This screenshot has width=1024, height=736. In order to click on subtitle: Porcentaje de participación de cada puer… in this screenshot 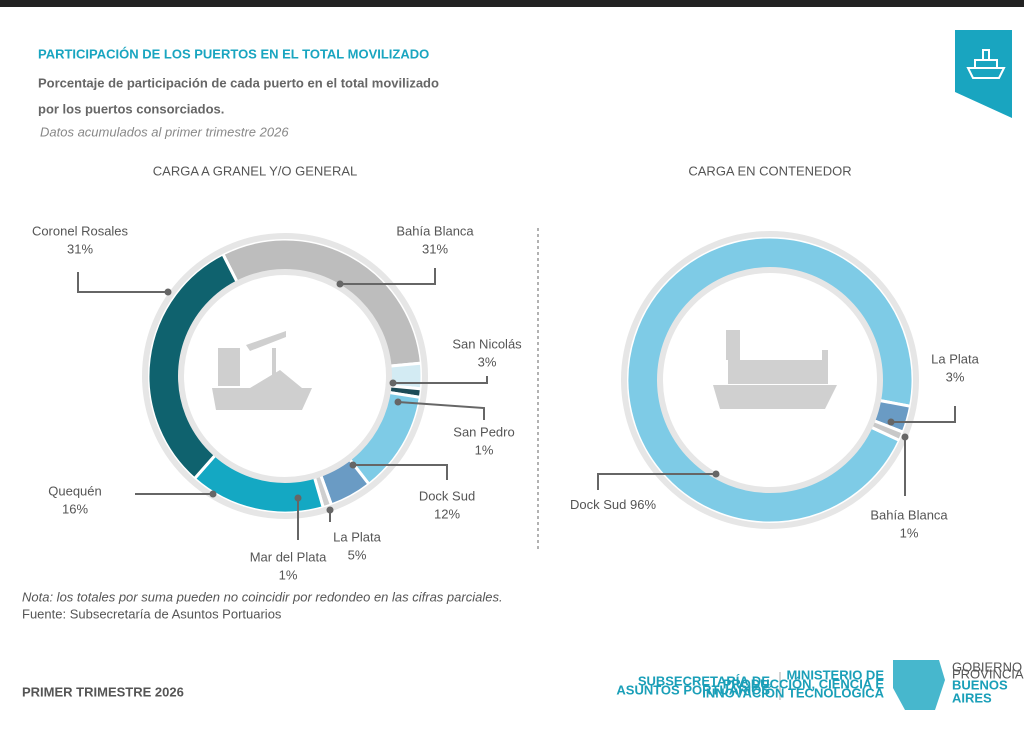, I will do `click(238, 82)`.